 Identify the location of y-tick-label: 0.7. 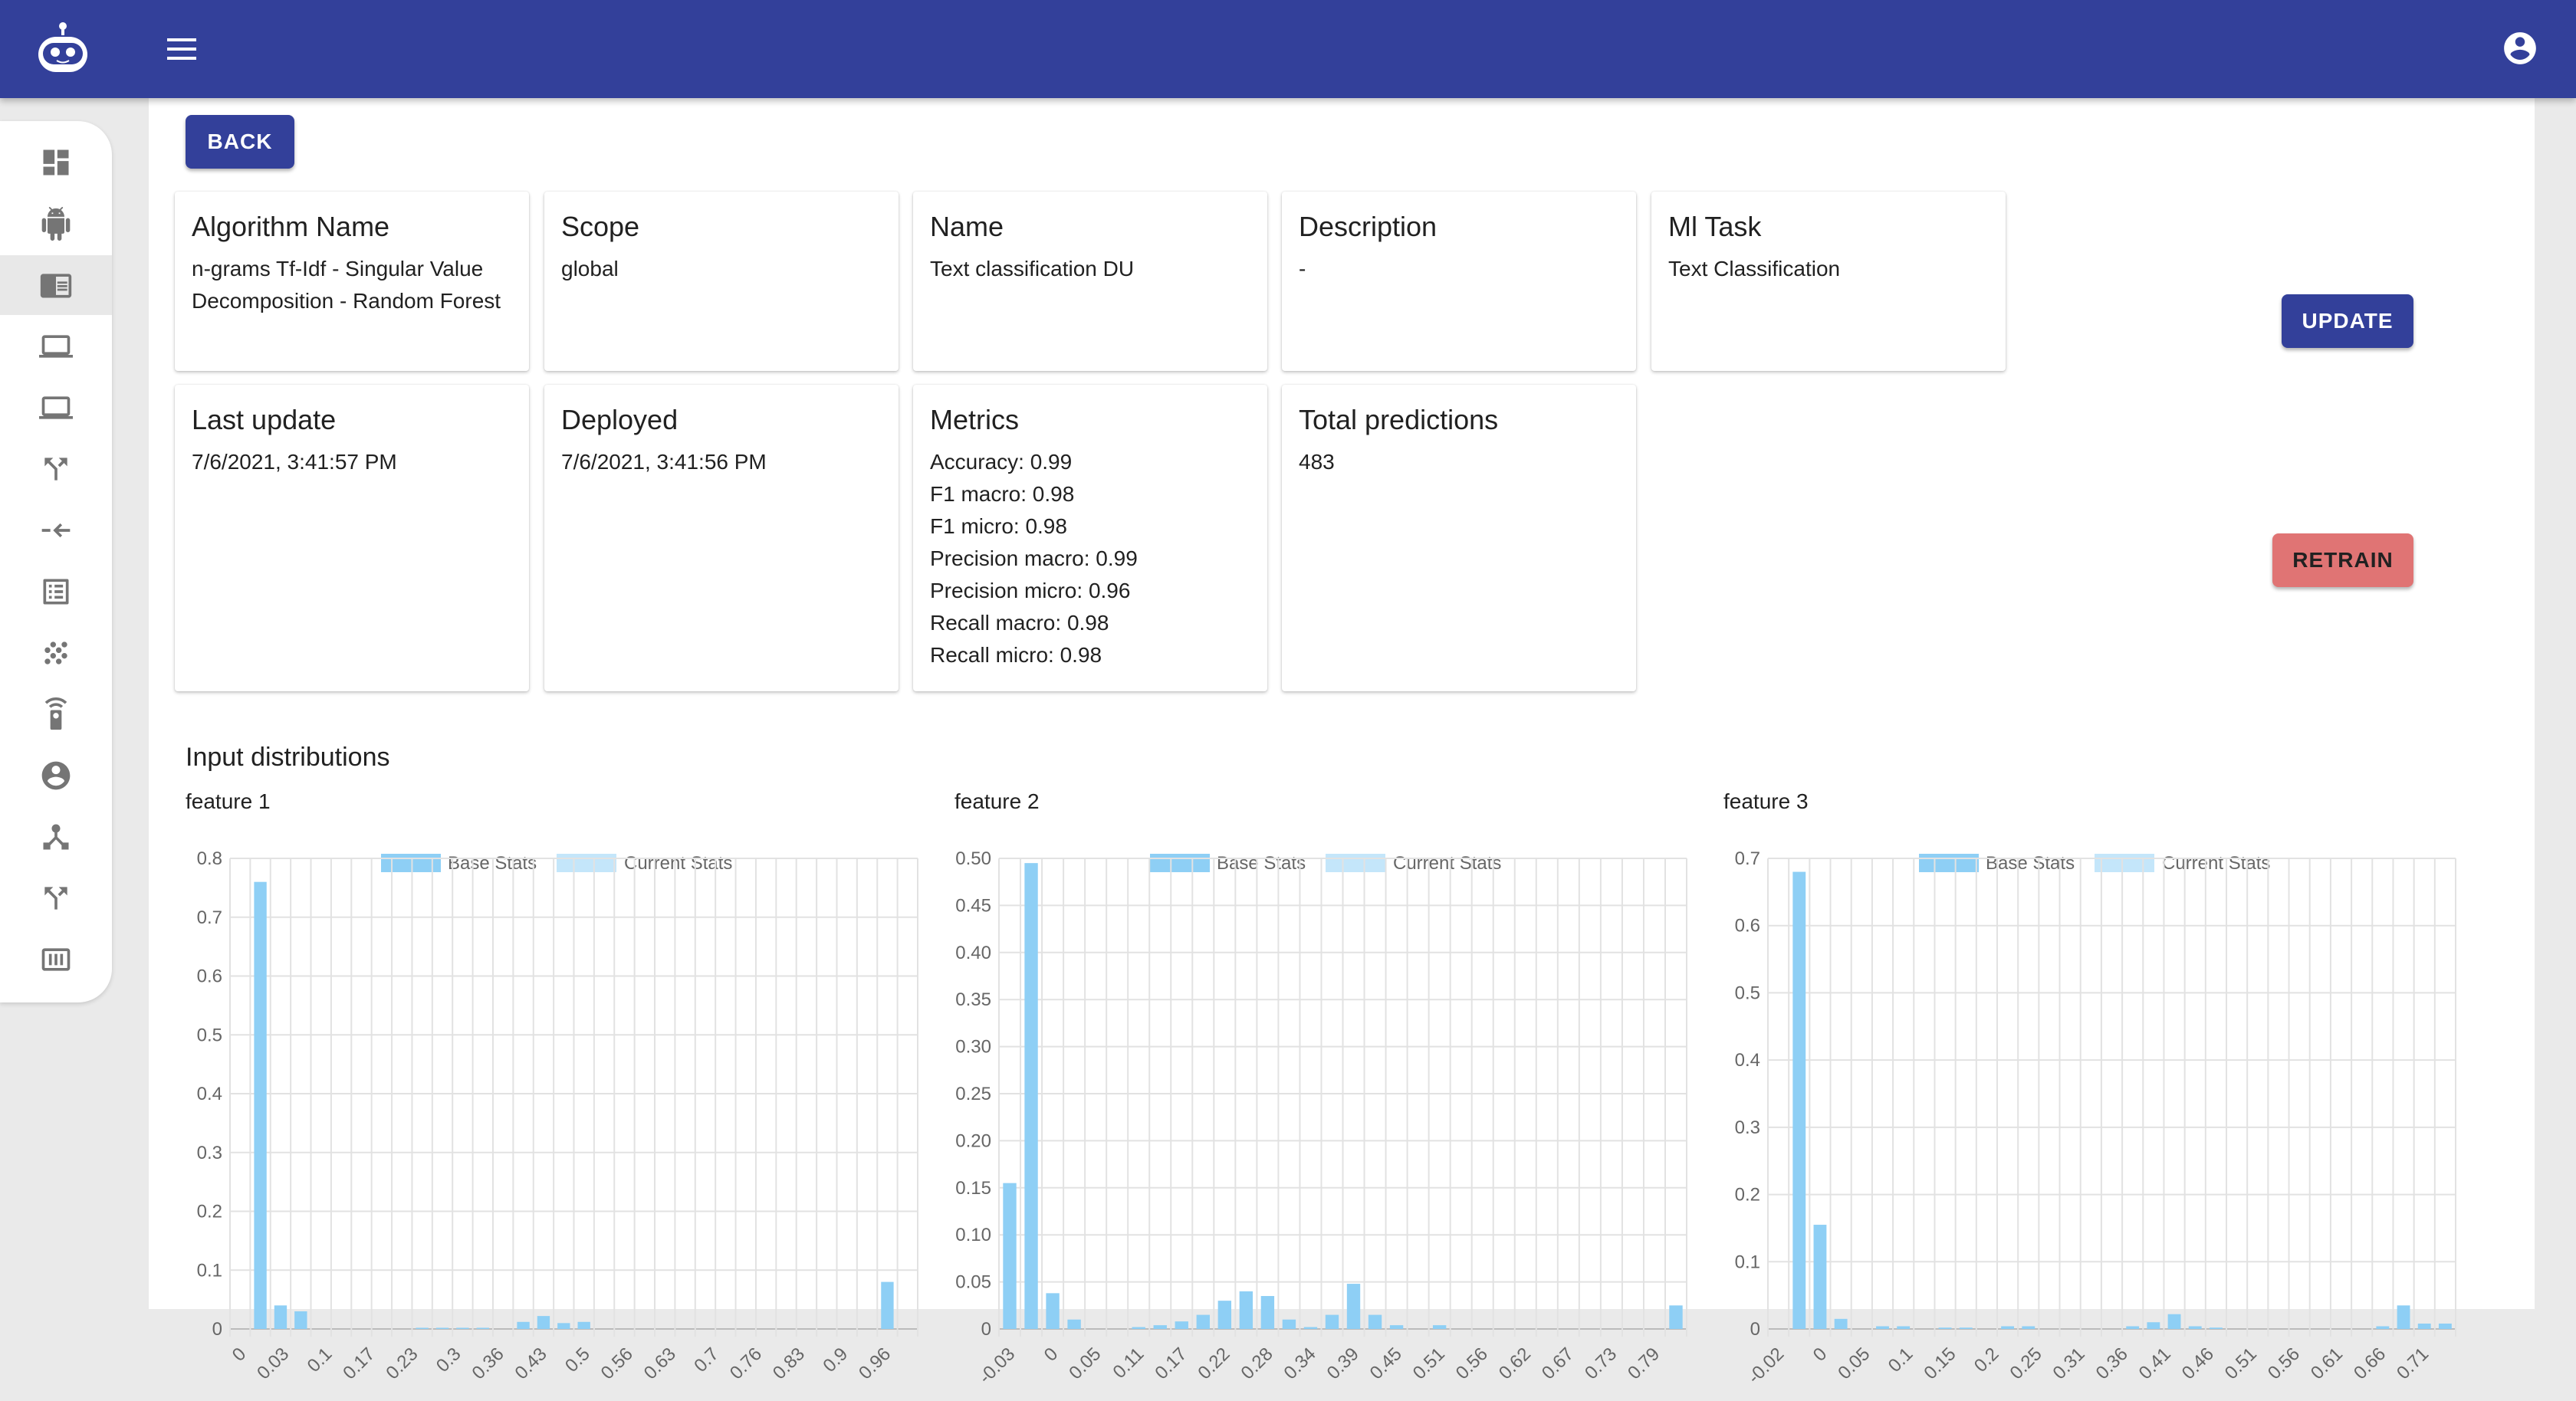
(1747, 858).